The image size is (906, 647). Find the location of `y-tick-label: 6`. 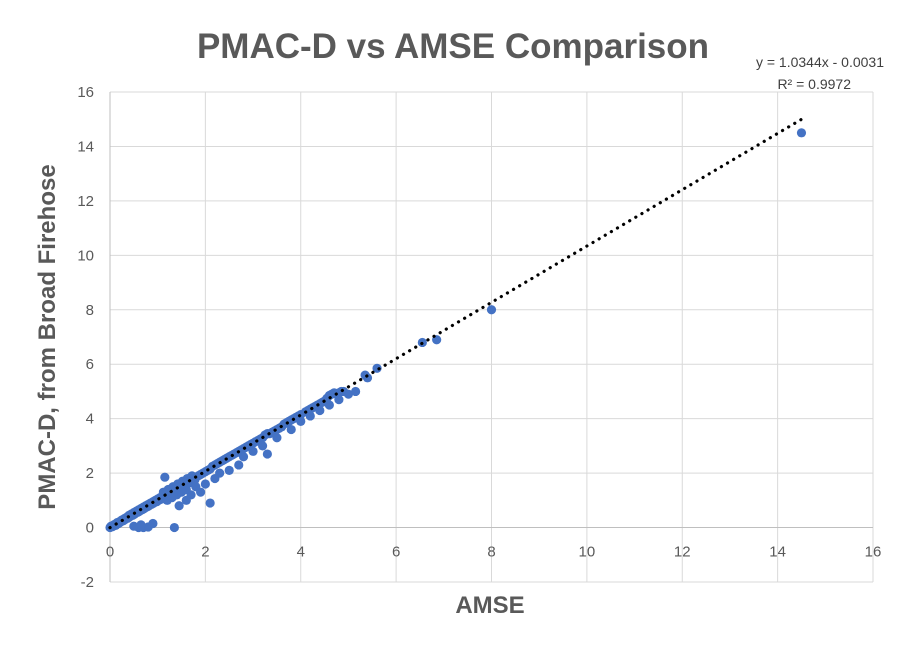

y-tick-label: 6 is located at coordinates (90, 364).